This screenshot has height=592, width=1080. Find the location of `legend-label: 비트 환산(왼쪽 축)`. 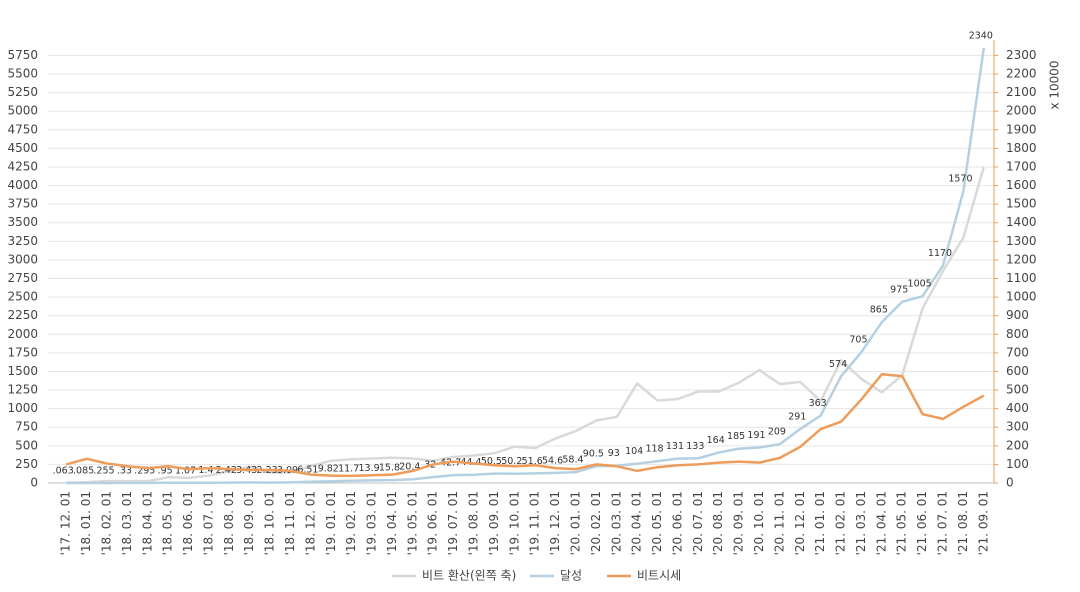

legend-label: 비트 환산(왼쪽 축) is located at coordinates (469, 576).